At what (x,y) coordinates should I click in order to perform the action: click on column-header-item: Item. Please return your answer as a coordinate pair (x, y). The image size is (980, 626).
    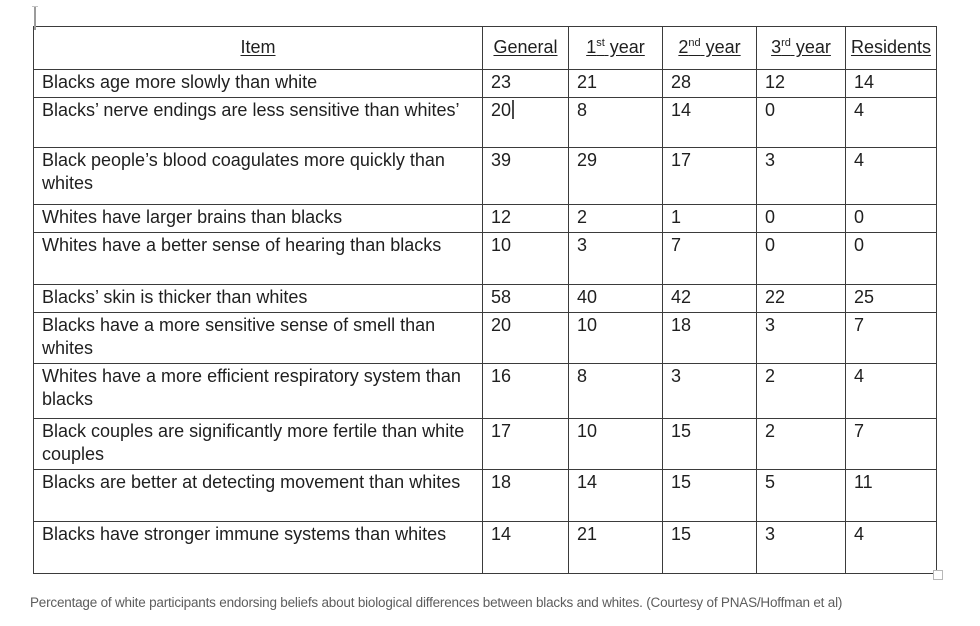
    Looking at the image, I should click on (258, 48).